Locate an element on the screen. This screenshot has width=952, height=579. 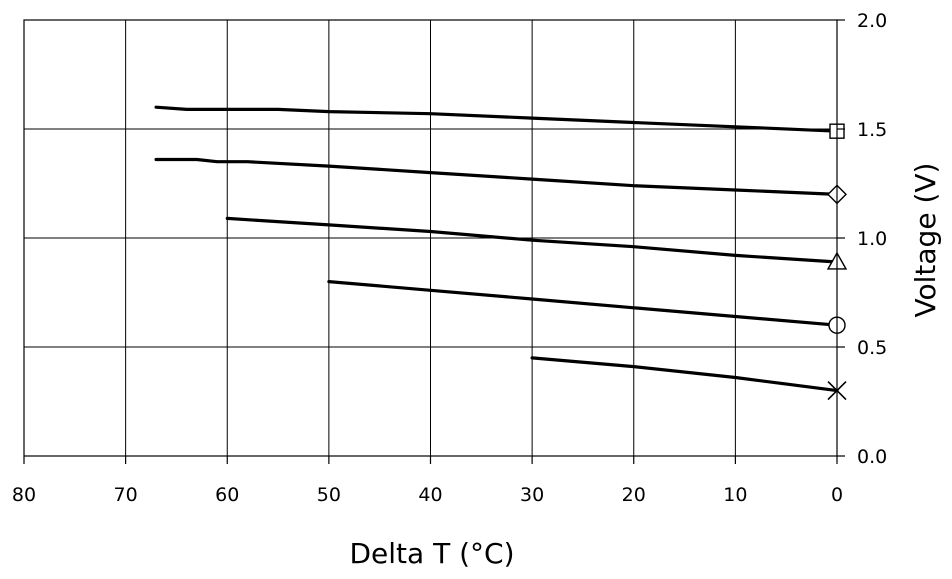
x-tick-label-5: 30 is located at coordinates (532, 495).